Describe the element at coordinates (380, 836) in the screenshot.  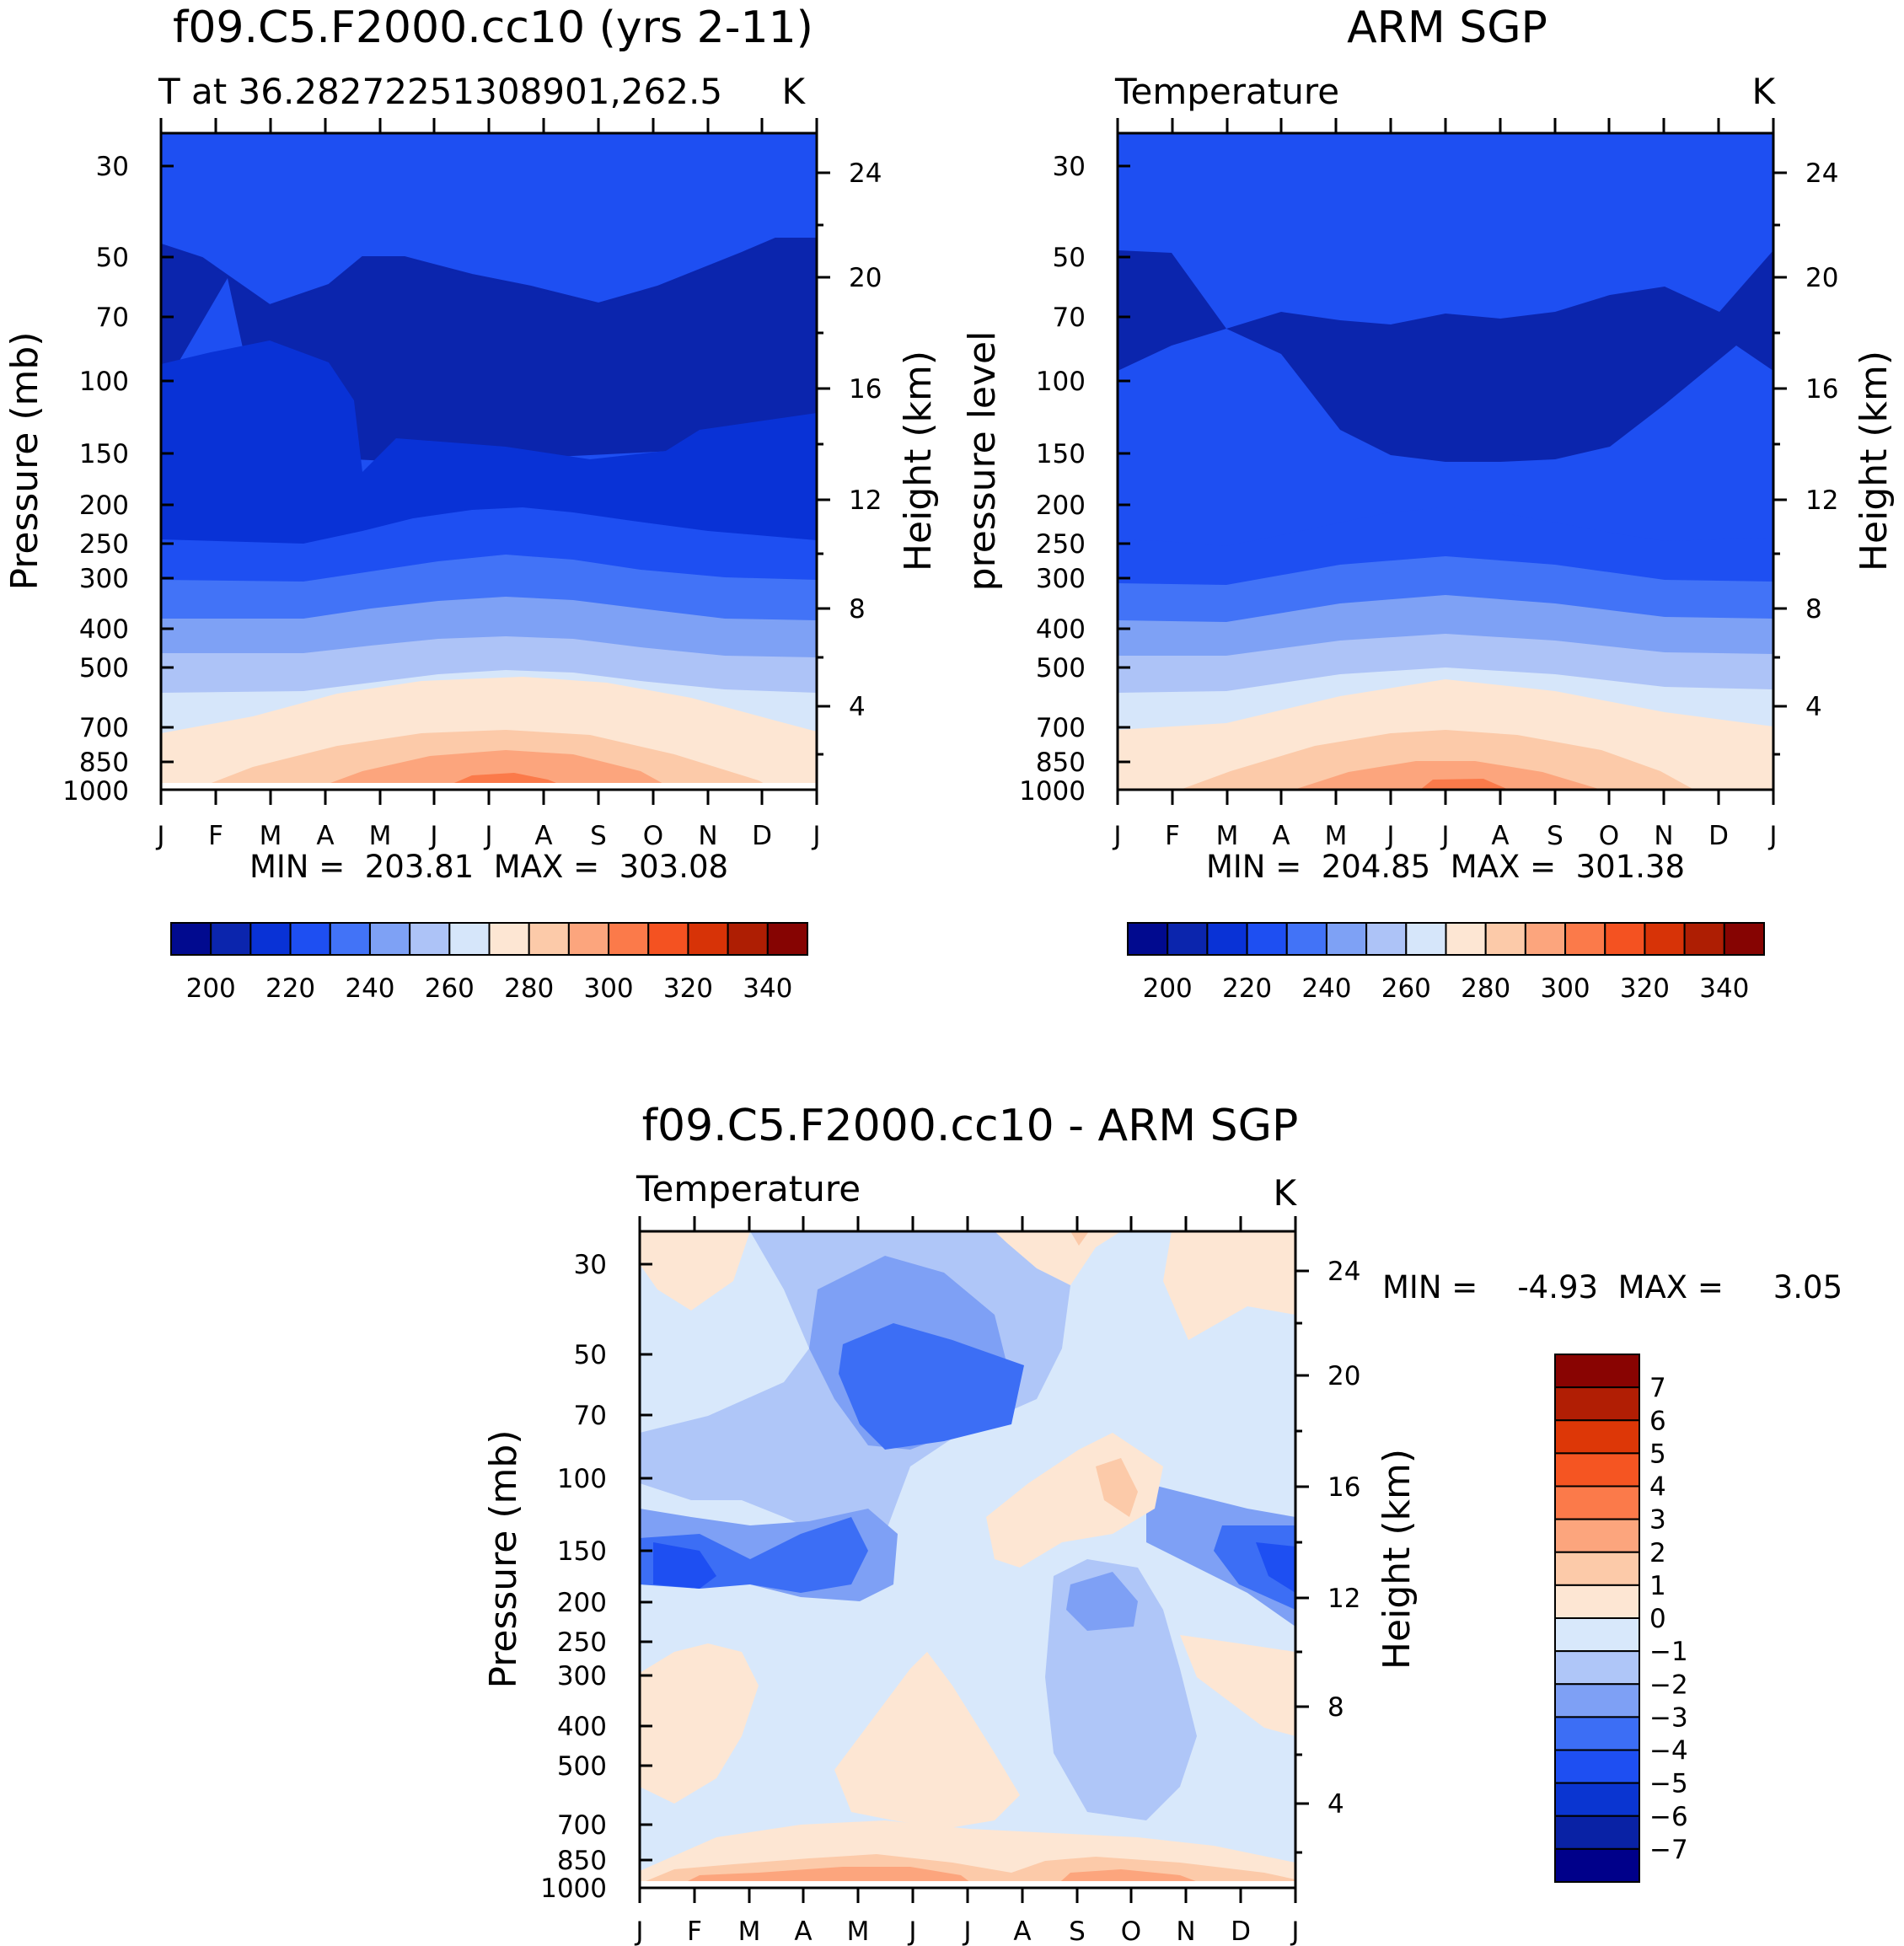
I see `model-xtick-4: M` at that location.